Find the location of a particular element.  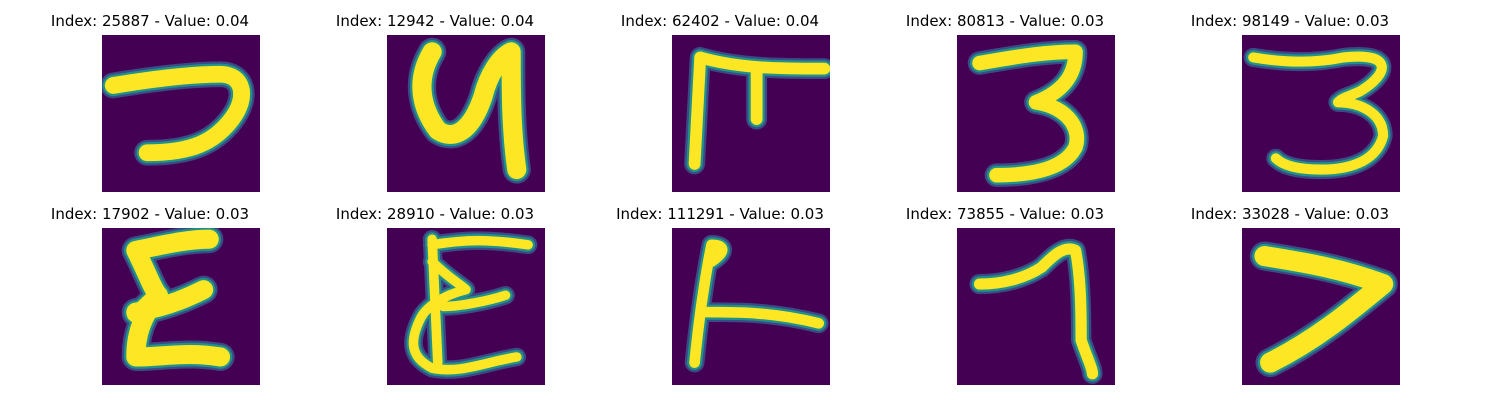

image-panel: Index: 25887 - Value: 0.04 is located at coordinates (150, 96).